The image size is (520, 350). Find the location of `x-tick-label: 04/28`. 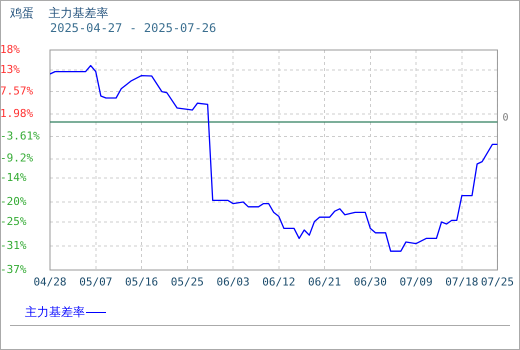

x-tick-label: 04/28 is located at coordinates (50, 281).